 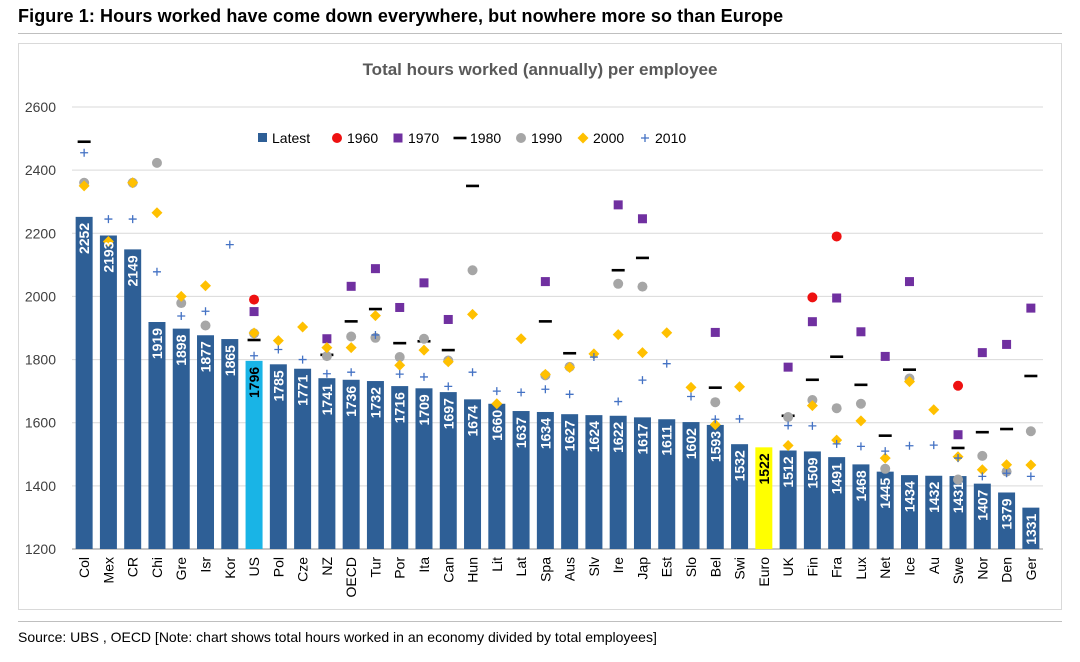 What do you see at coordinates (303, 569) in the screenshot?
I see `category-label: Cze` at bounding box center [303, 569].